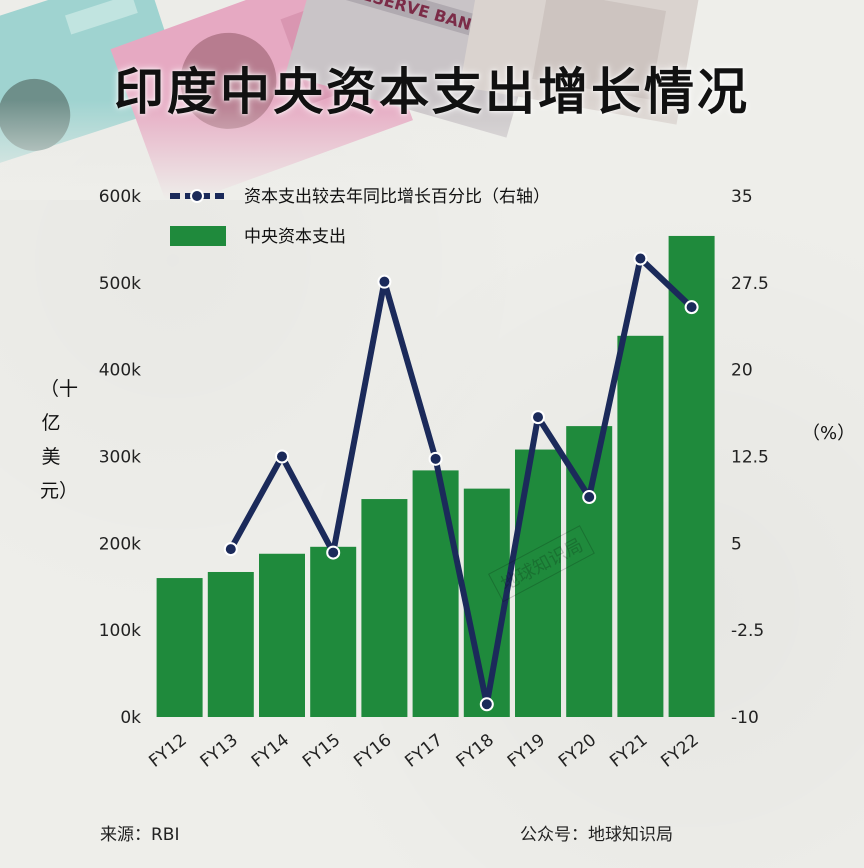  What do you see at coordinates (120, 197) in the screenshot?
I see `y-tick-left: 600k` at bounding box center [120, 197].